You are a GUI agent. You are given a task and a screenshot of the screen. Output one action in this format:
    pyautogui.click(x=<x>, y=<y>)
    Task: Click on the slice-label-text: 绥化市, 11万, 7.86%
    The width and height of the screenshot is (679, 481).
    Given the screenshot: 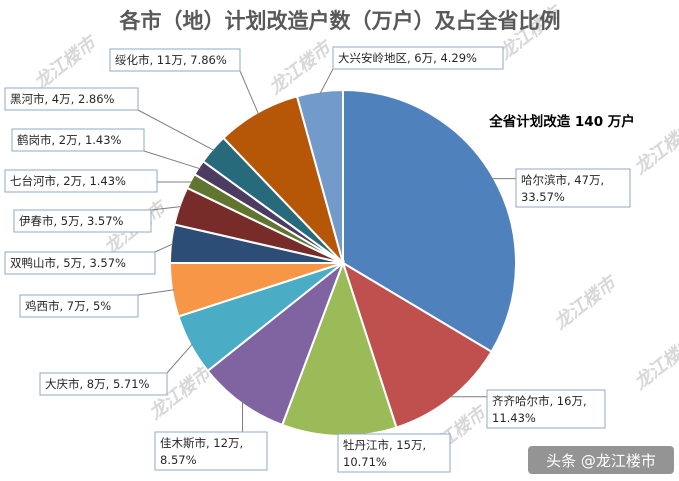 What is the action you would take?
    pyautogui.click(x=171, y=60)
    